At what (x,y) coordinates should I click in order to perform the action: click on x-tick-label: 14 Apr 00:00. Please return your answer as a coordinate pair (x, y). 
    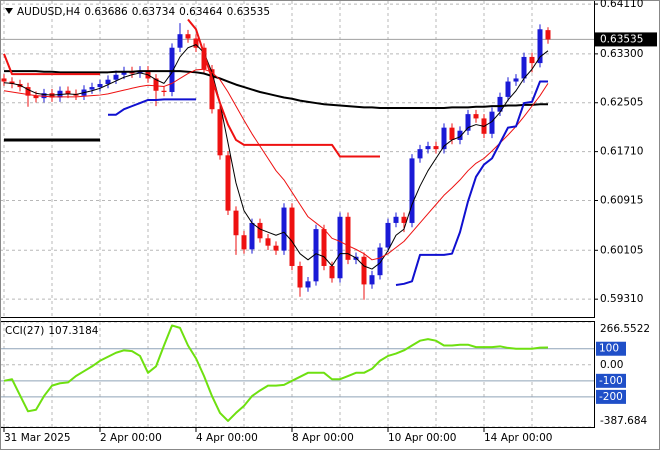
    Looking at the image, I should click on (518, 438).